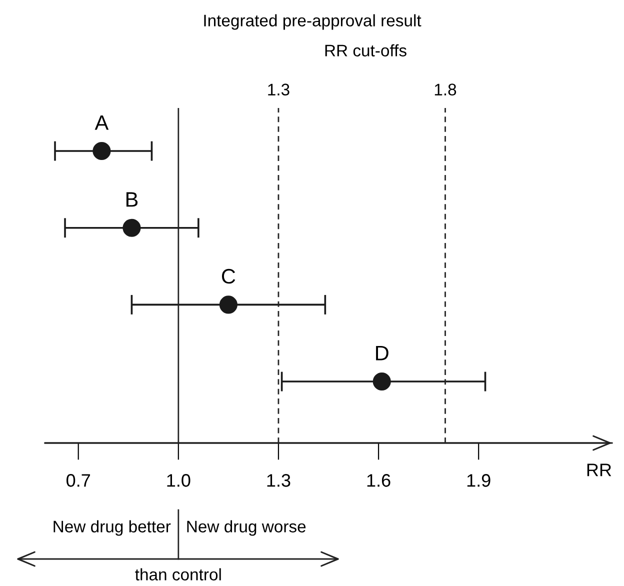  Describe the element at coordinates (445, 90) in the screenshot. I see `ref-line-label: 1.8` at that location.